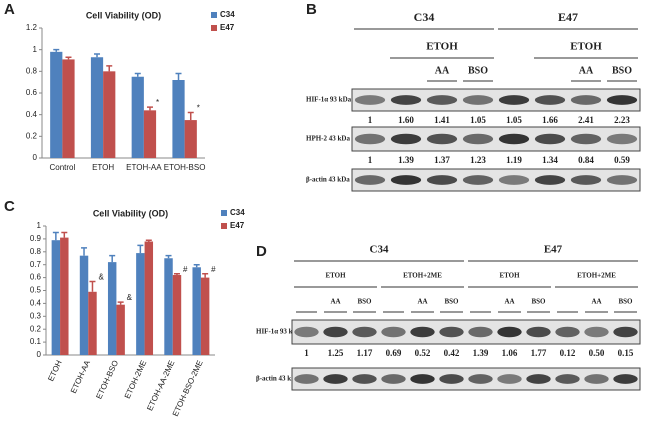 The image size is (651, 425). What do you see at coordinates (188, 388) in the screenshot?
I see `x-tick-label: ETOH-BSO-2ME` at bounding box center [188, 388].